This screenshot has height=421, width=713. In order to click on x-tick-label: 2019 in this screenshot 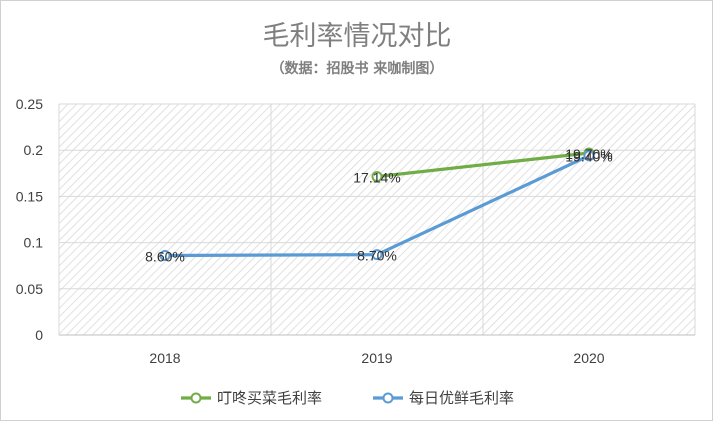, I will do `click(376, 358)`.